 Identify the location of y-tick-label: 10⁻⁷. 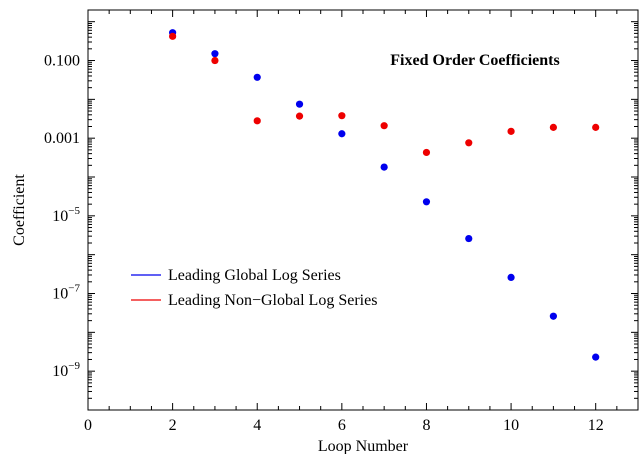
(66, 293).